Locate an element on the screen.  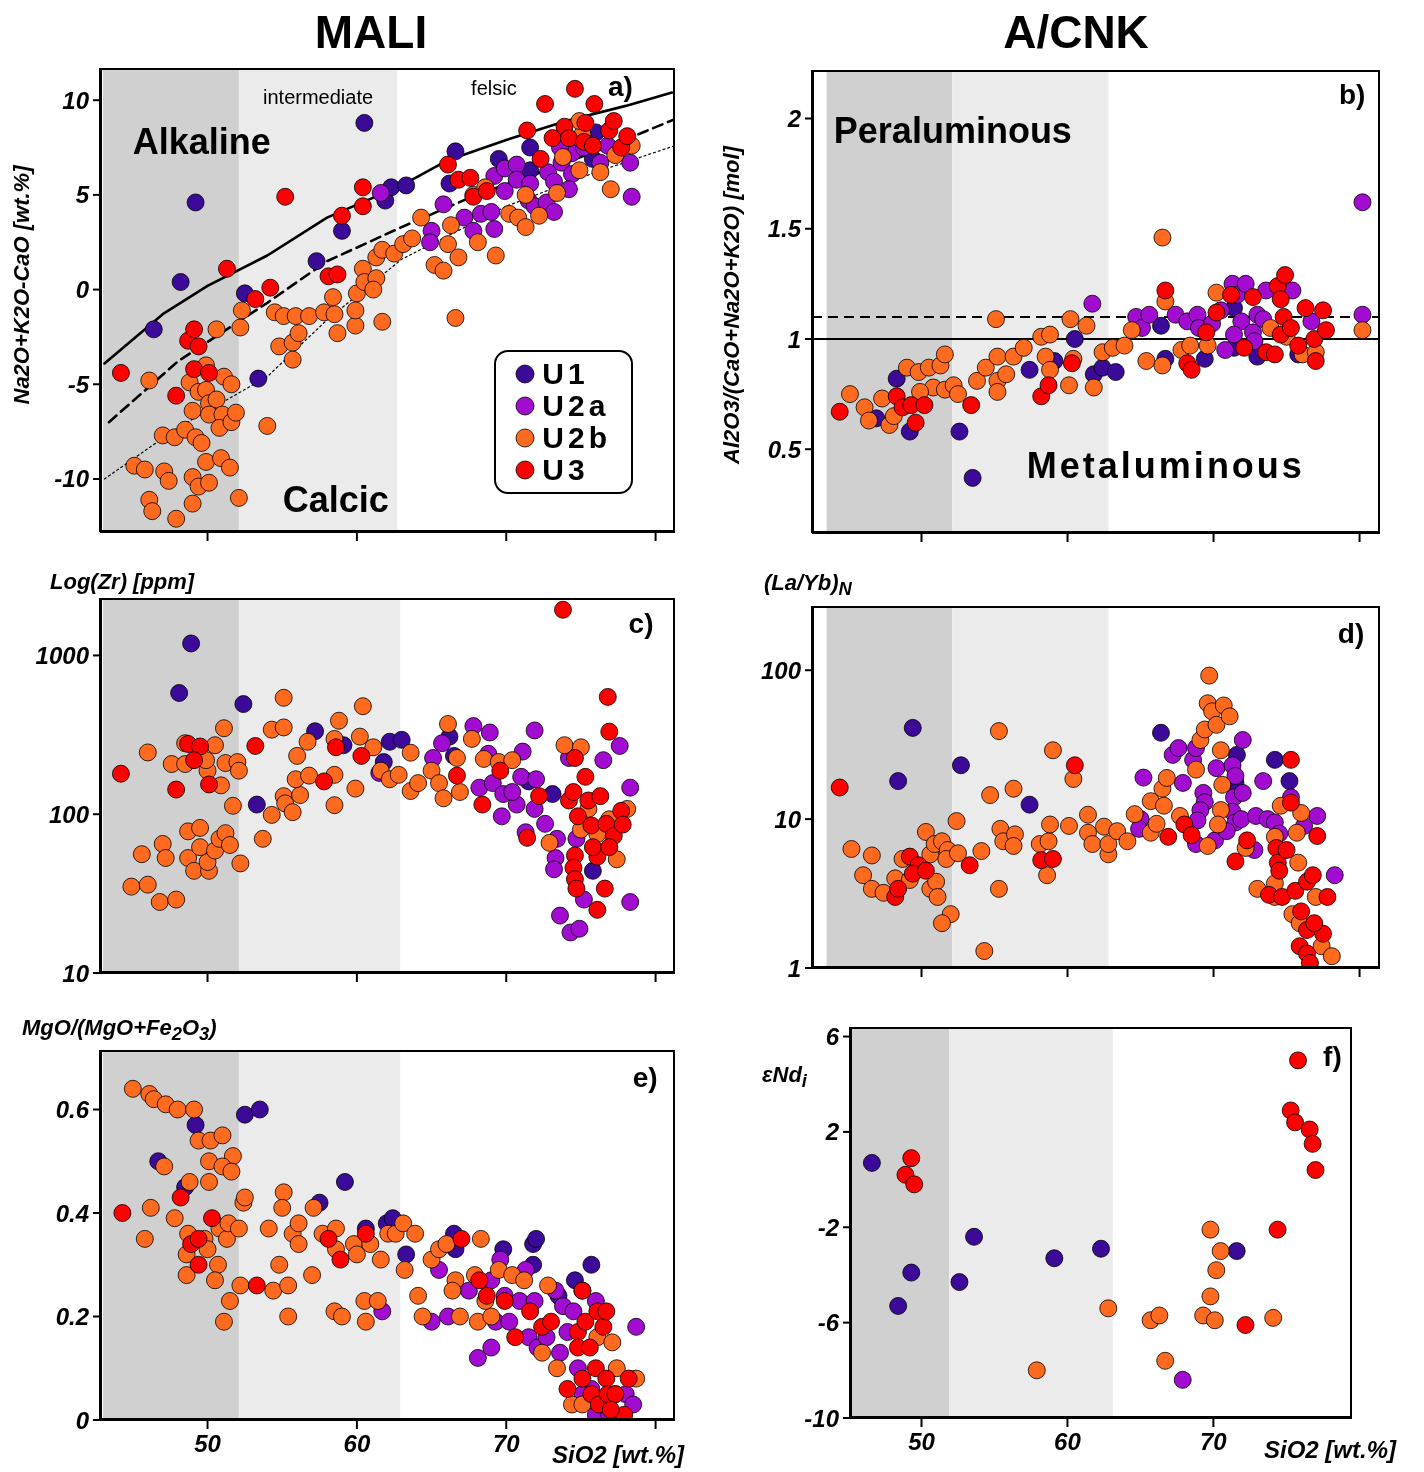
y-tick-label: -5 is located at coordinates (78, 384).